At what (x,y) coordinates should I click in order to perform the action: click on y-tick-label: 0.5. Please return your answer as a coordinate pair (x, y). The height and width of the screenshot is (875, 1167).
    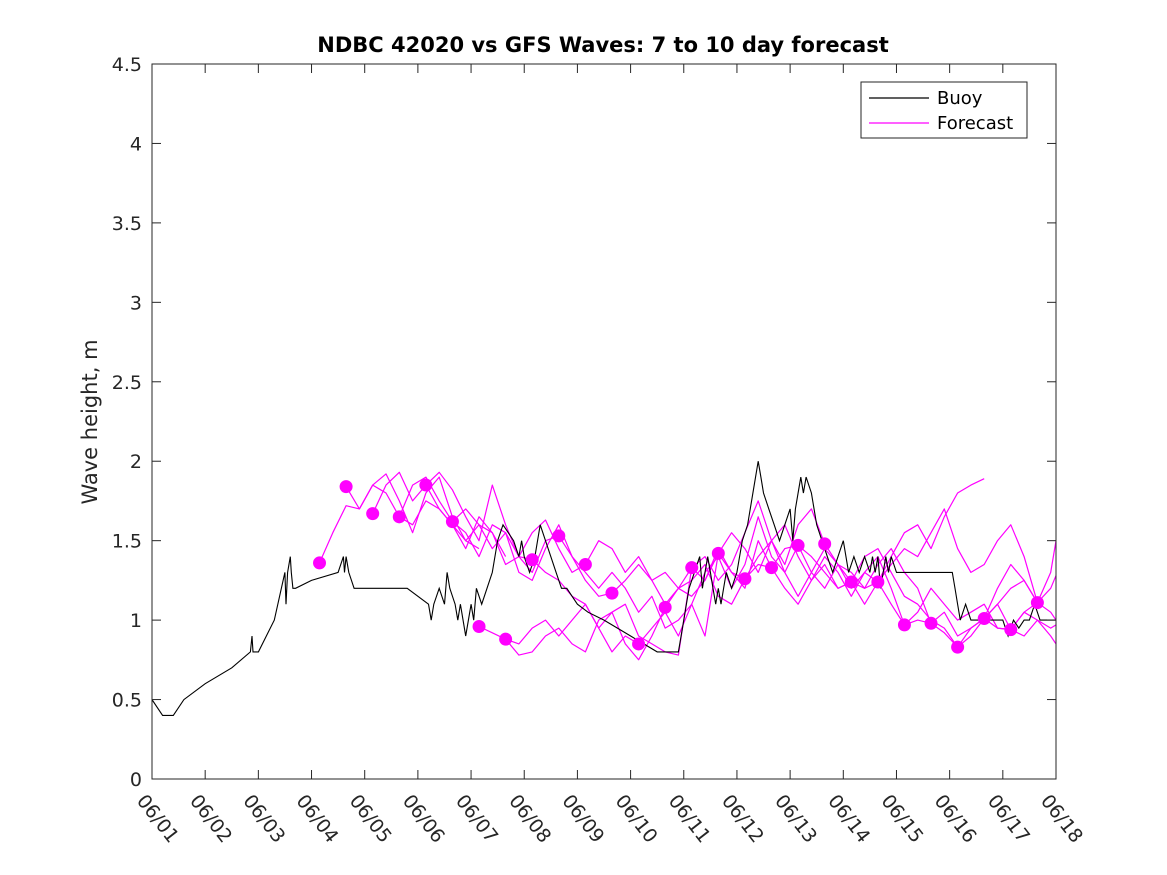
    Looking at the image, I should click on (127, 701).